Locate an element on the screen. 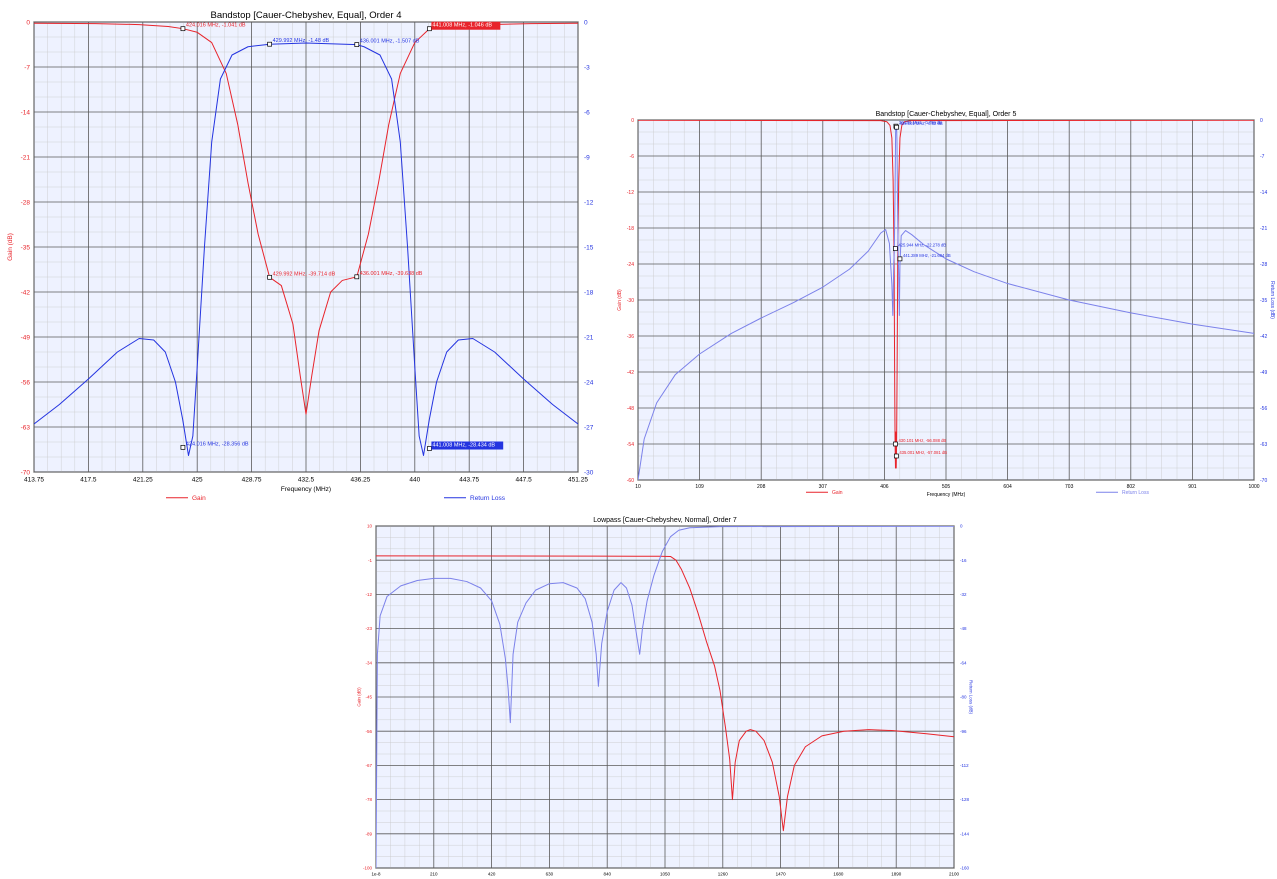  y-tick-label: -18 is located at coordinates (630, 229).